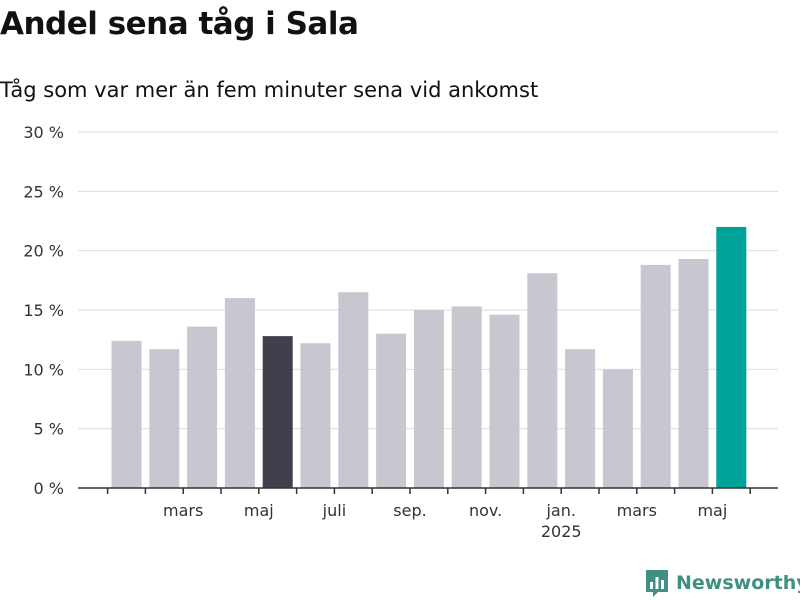 This screenshot has width=800, height=600. I want to click on y-tick-label: 5 %, so click(49, 429).